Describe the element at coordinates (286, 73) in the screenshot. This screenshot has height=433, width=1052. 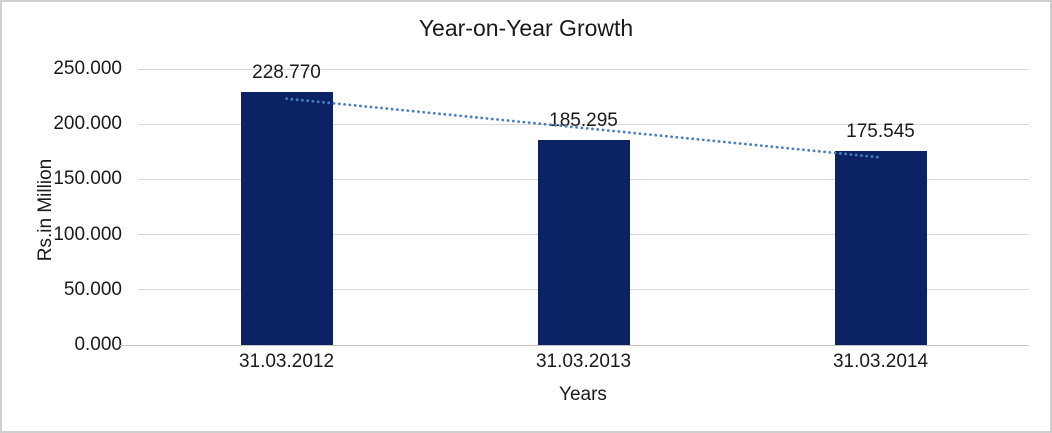
I see `data-label: 228.770` at that location.